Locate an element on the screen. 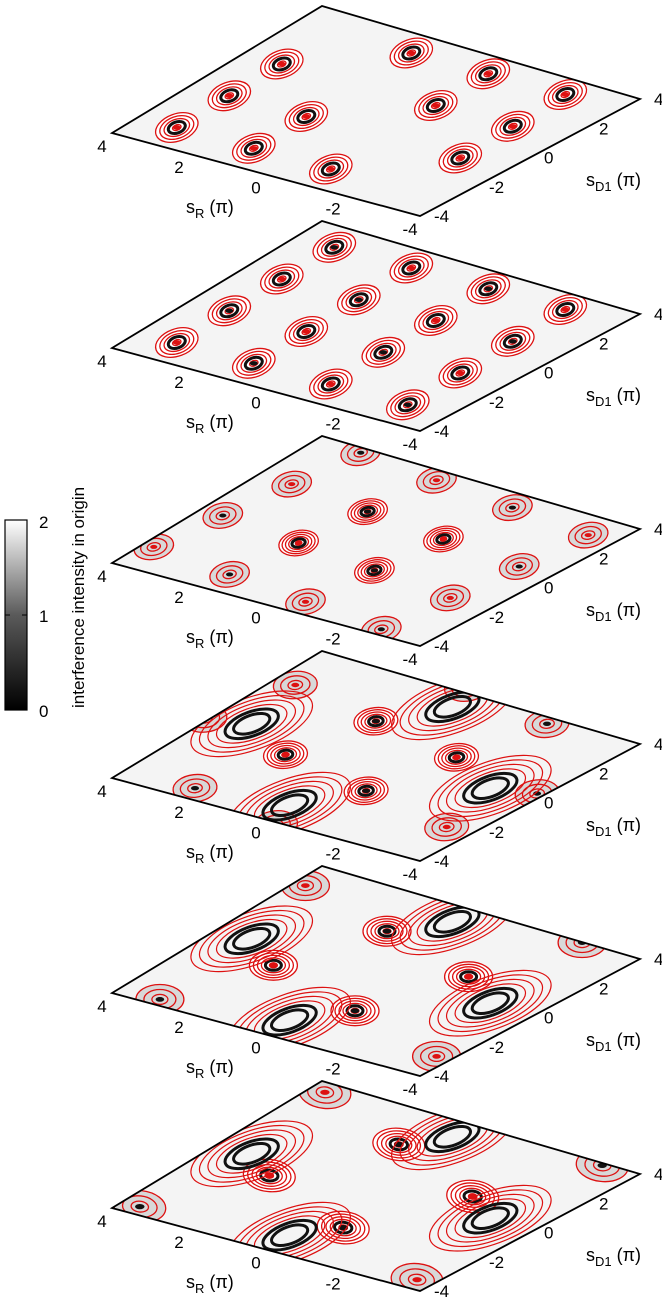  x-tick-label: 2 is located at coordinates (178, 167).